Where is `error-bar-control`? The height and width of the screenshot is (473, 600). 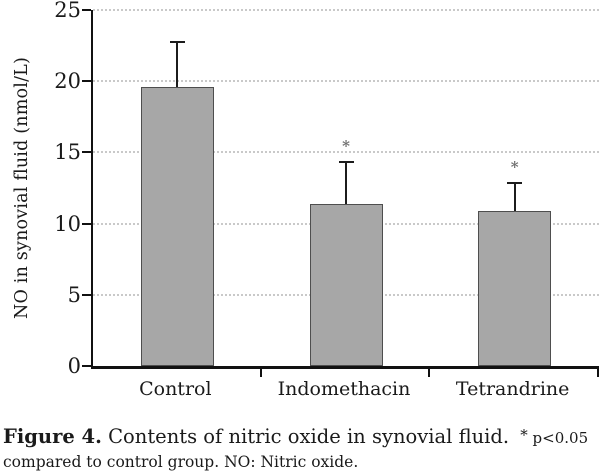 error-bar-control is located at coordinates (177, 64).